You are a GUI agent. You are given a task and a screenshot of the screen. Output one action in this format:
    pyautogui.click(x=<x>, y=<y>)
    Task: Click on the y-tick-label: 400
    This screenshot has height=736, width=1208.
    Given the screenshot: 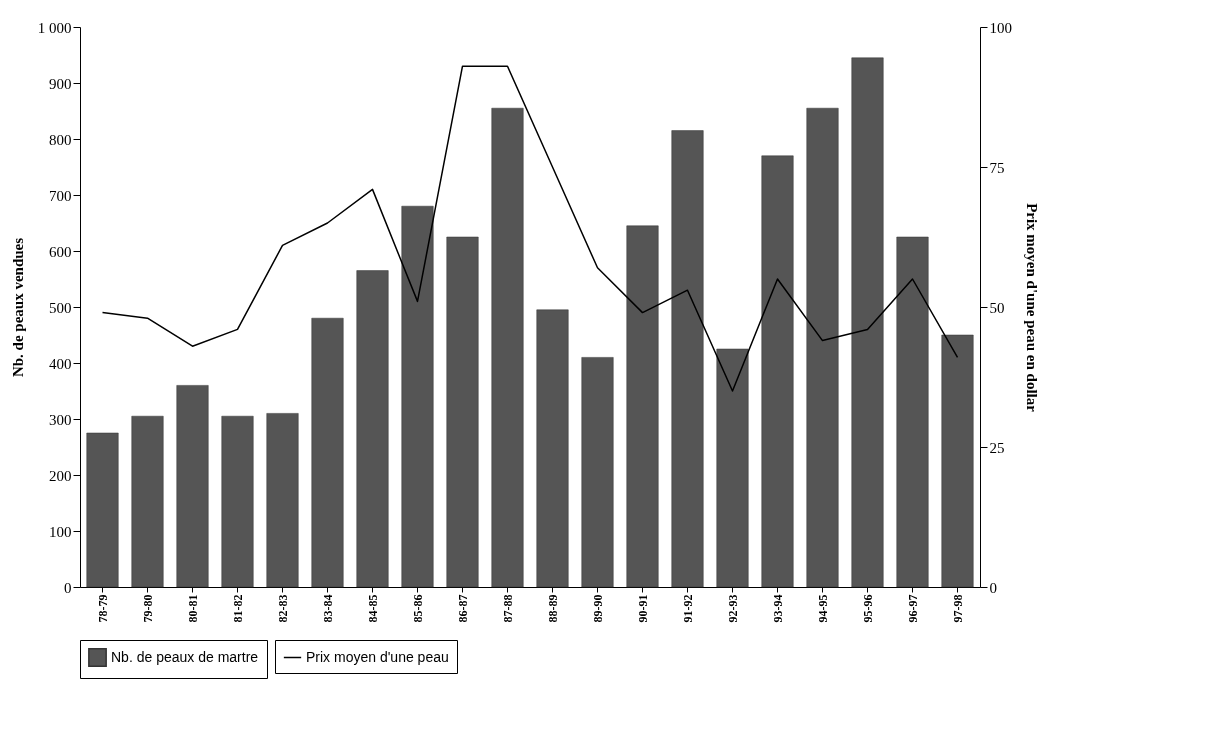 What is the action you would take?
    pyautogui.click(x=60, y=363)
    